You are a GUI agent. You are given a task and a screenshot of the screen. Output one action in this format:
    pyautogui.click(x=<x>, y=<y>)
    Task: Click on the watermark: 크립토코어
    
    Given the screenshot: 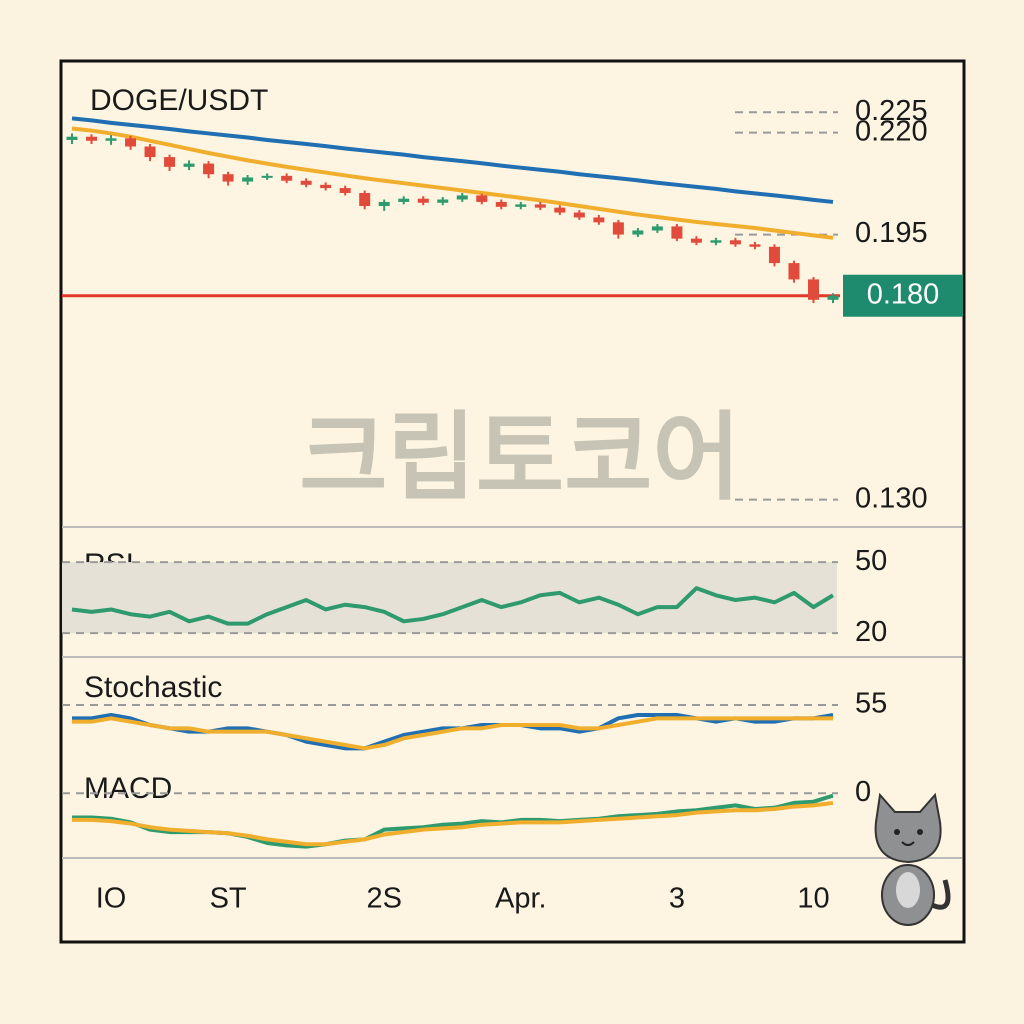 What is the action you would take?
    pyautogui.click(x=520, y=457)
    